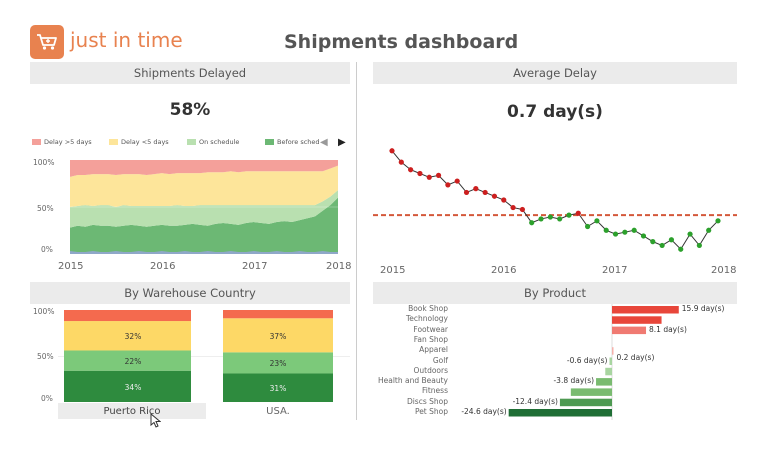 The height and width of the screenshot is (458, 758). What do you see at coordinates (47, 42) in the screenshot?
I see `brand-logo` at bounding box center [47, 42].